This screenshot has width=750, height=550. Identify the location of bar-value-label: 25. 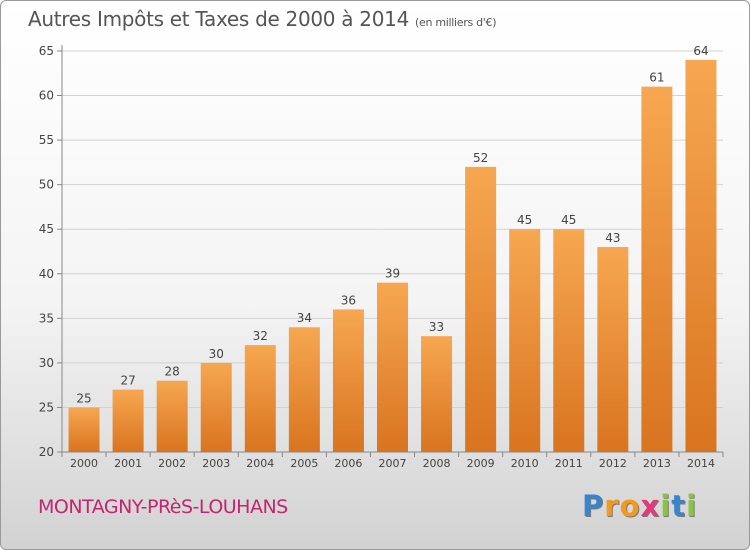
(83, 398).